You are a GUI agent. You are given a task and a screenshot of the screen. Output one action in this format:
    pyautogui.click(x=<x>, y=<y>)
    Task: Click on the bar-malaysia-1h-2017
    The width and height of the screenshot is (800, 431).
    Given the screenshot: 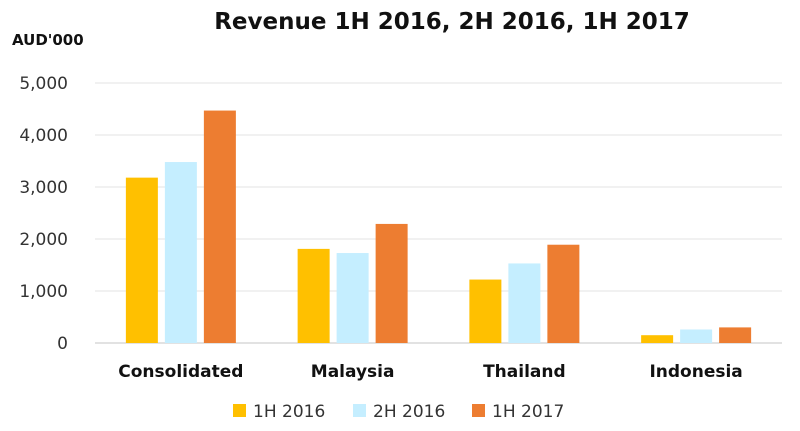 What is the action you would take?
    pyautogui.click(x=391, y=283)
    